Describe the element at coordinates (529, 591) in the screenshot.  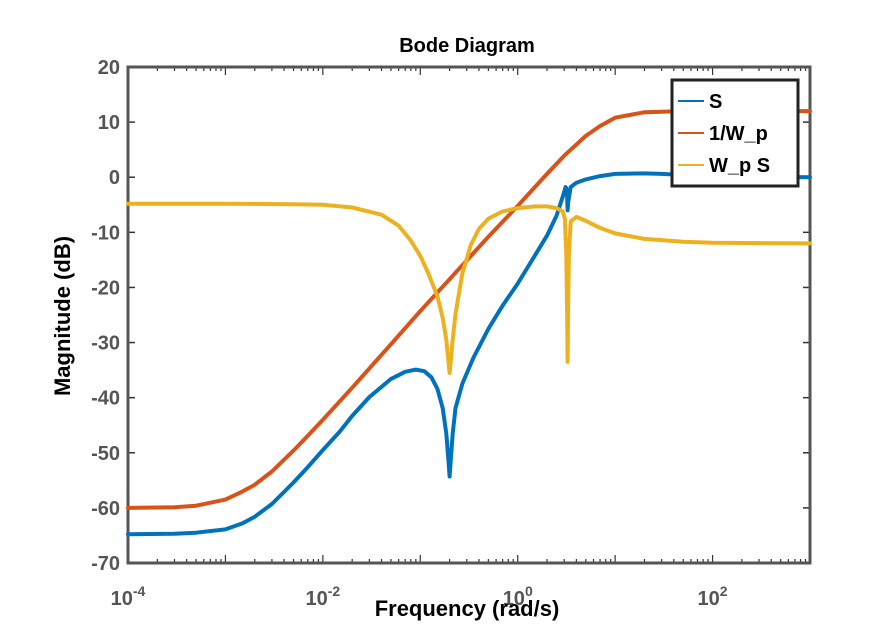
I see `x-tick-exponent: 0` at that location.